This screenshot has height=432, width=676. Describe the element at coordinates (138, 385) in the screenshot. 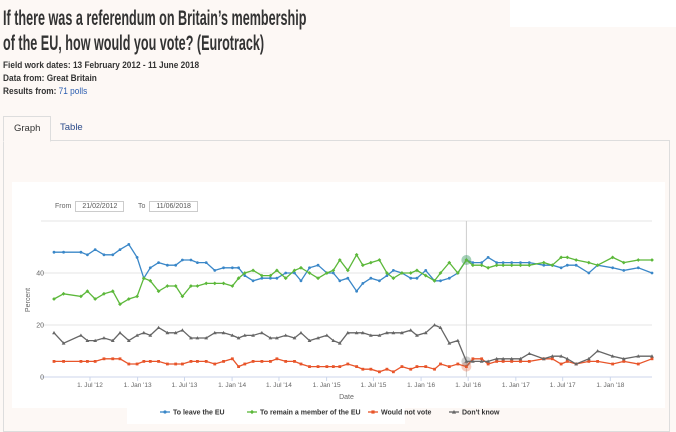

I see `x-tick-label: 1. Jan '13` at that location.